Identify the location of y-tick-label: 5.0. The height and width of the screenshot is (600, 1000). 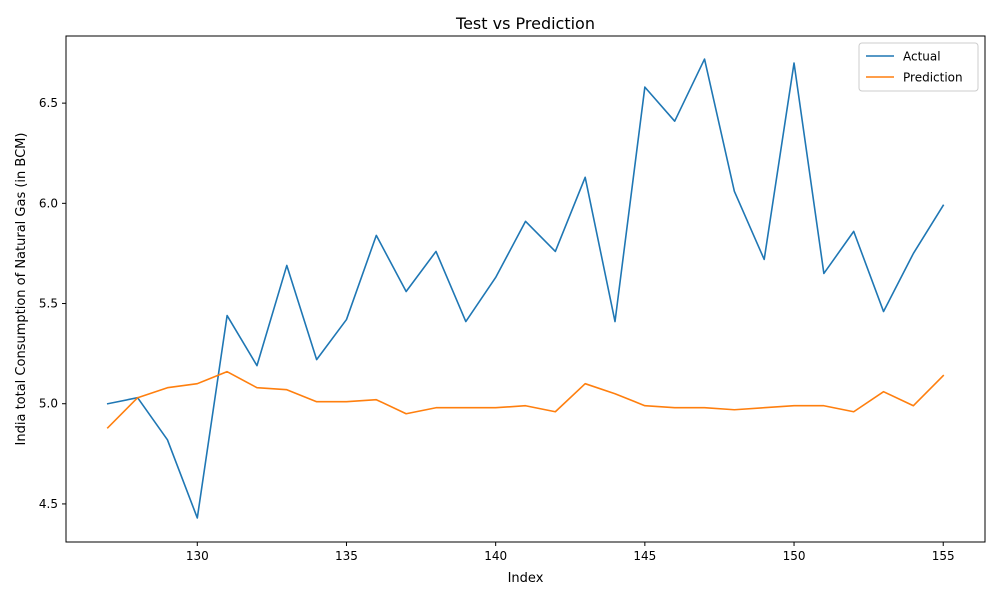
(48, 404).